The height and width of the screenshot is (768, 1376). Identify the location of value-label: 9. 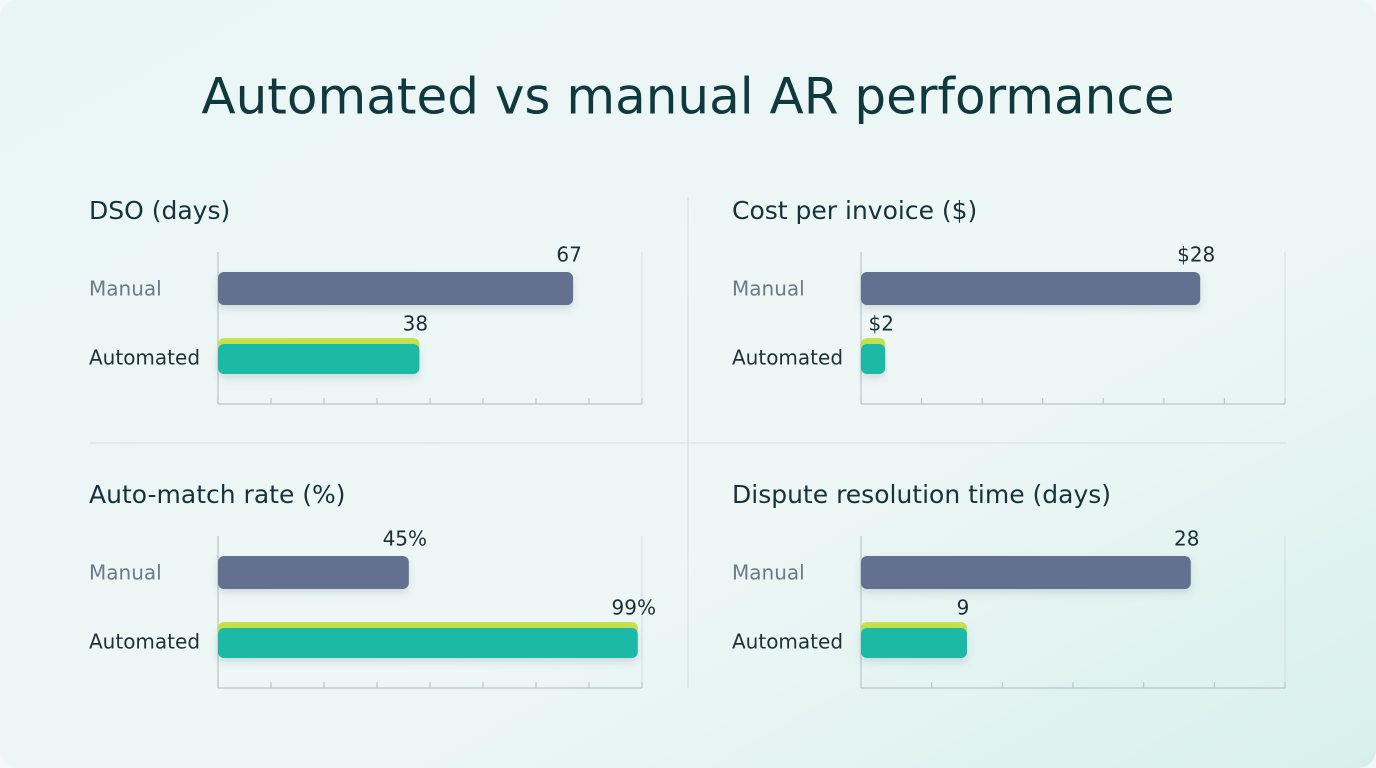
(963, 608).